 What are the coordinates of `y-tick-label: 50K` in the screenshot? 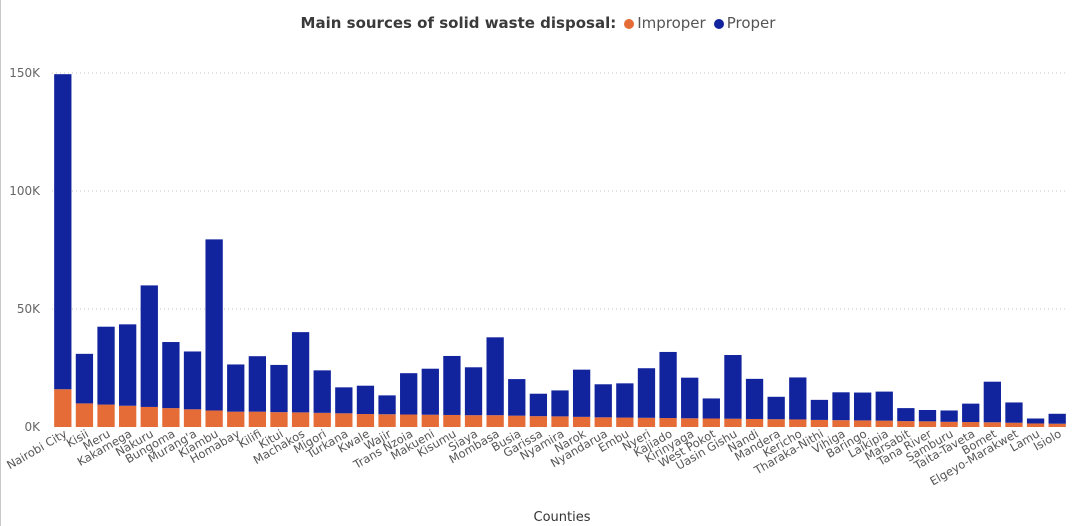 It's located at (29, 309).